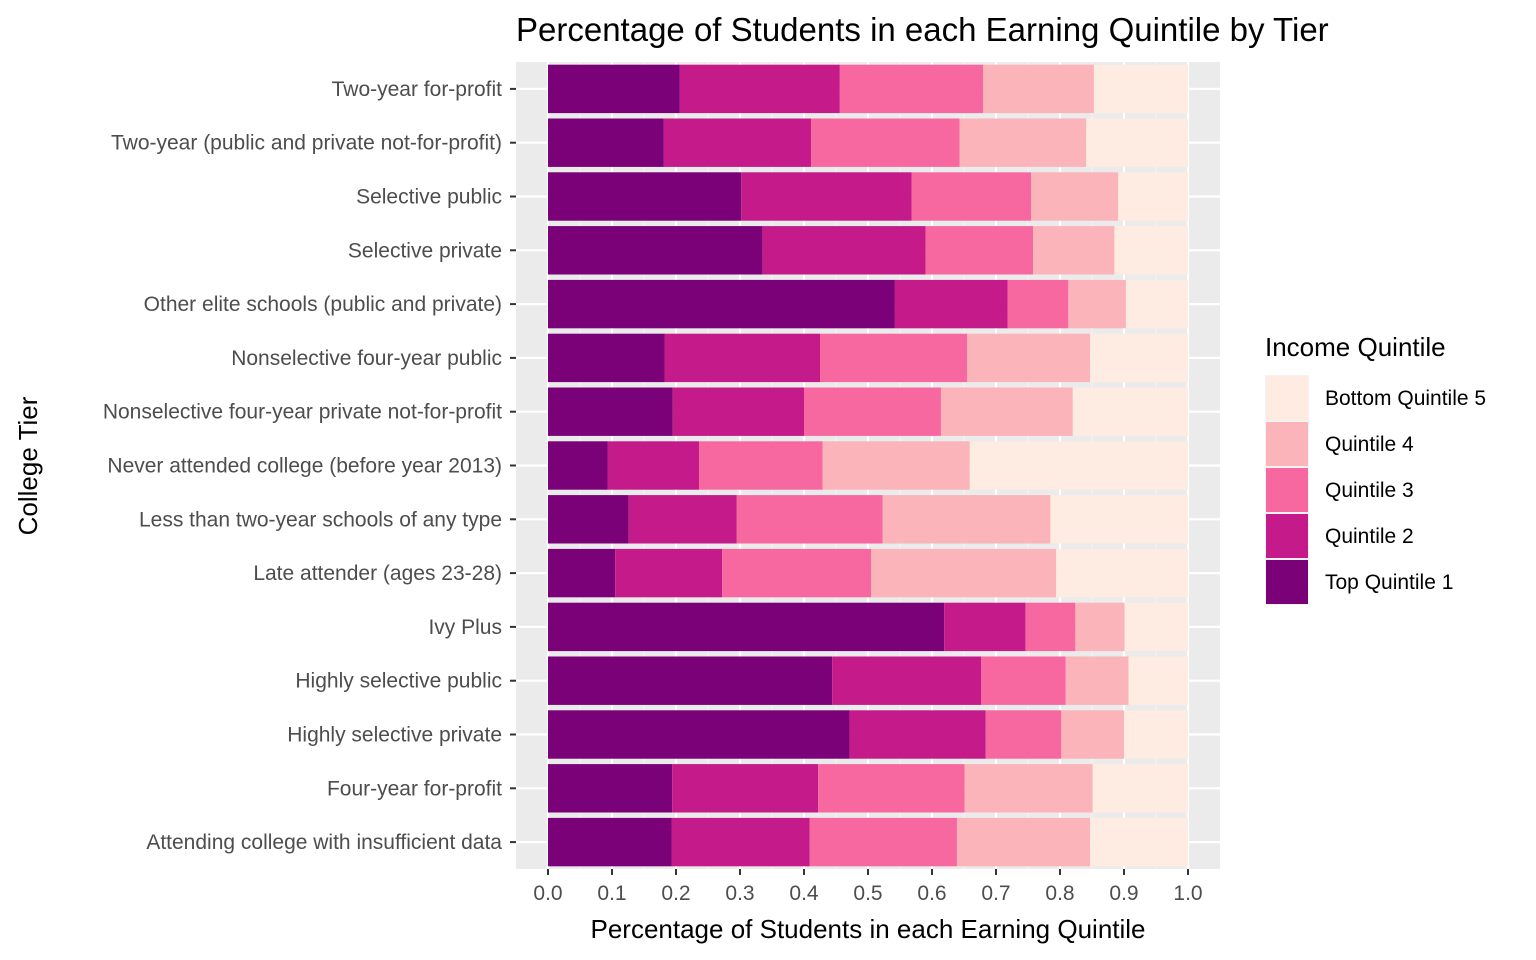 This screenshot has width=1536, height=960. I want to click on x-tick-label: 0.3, so click(739, 893).